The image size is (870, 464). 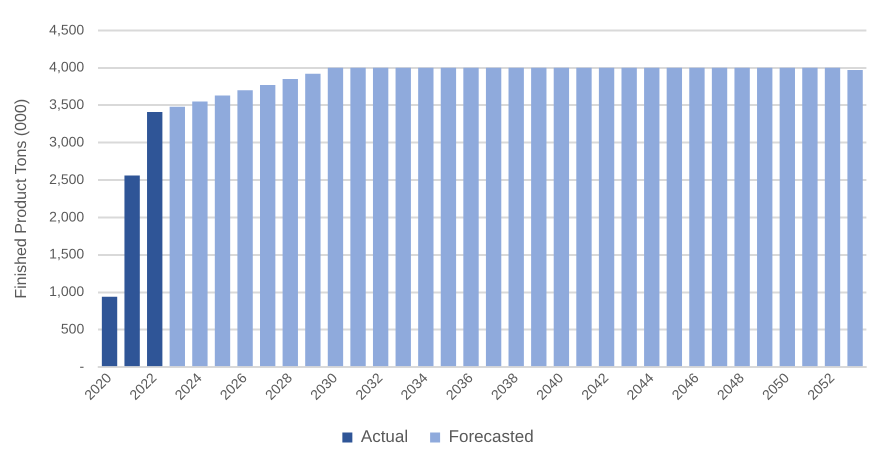 I want to click on y-tick-label: 3,500, so click(x=66, y=104).